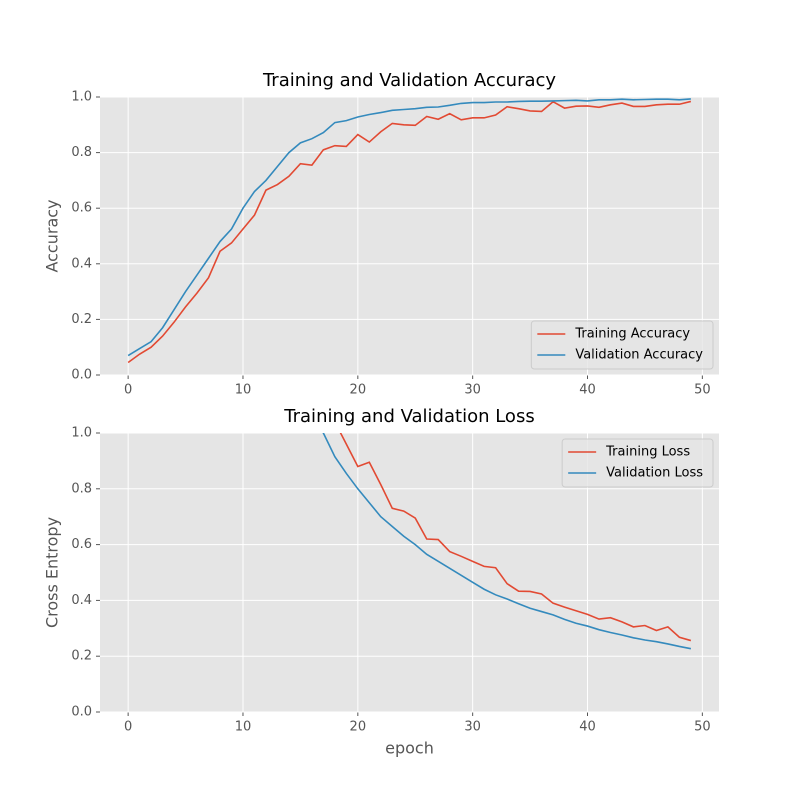 This screenshot has height=800, width=800. What do you see at coordinates (639, 355) in the screenshot?
I see `legend-label: Validation Accuracy` at bounding box center [639, 355].